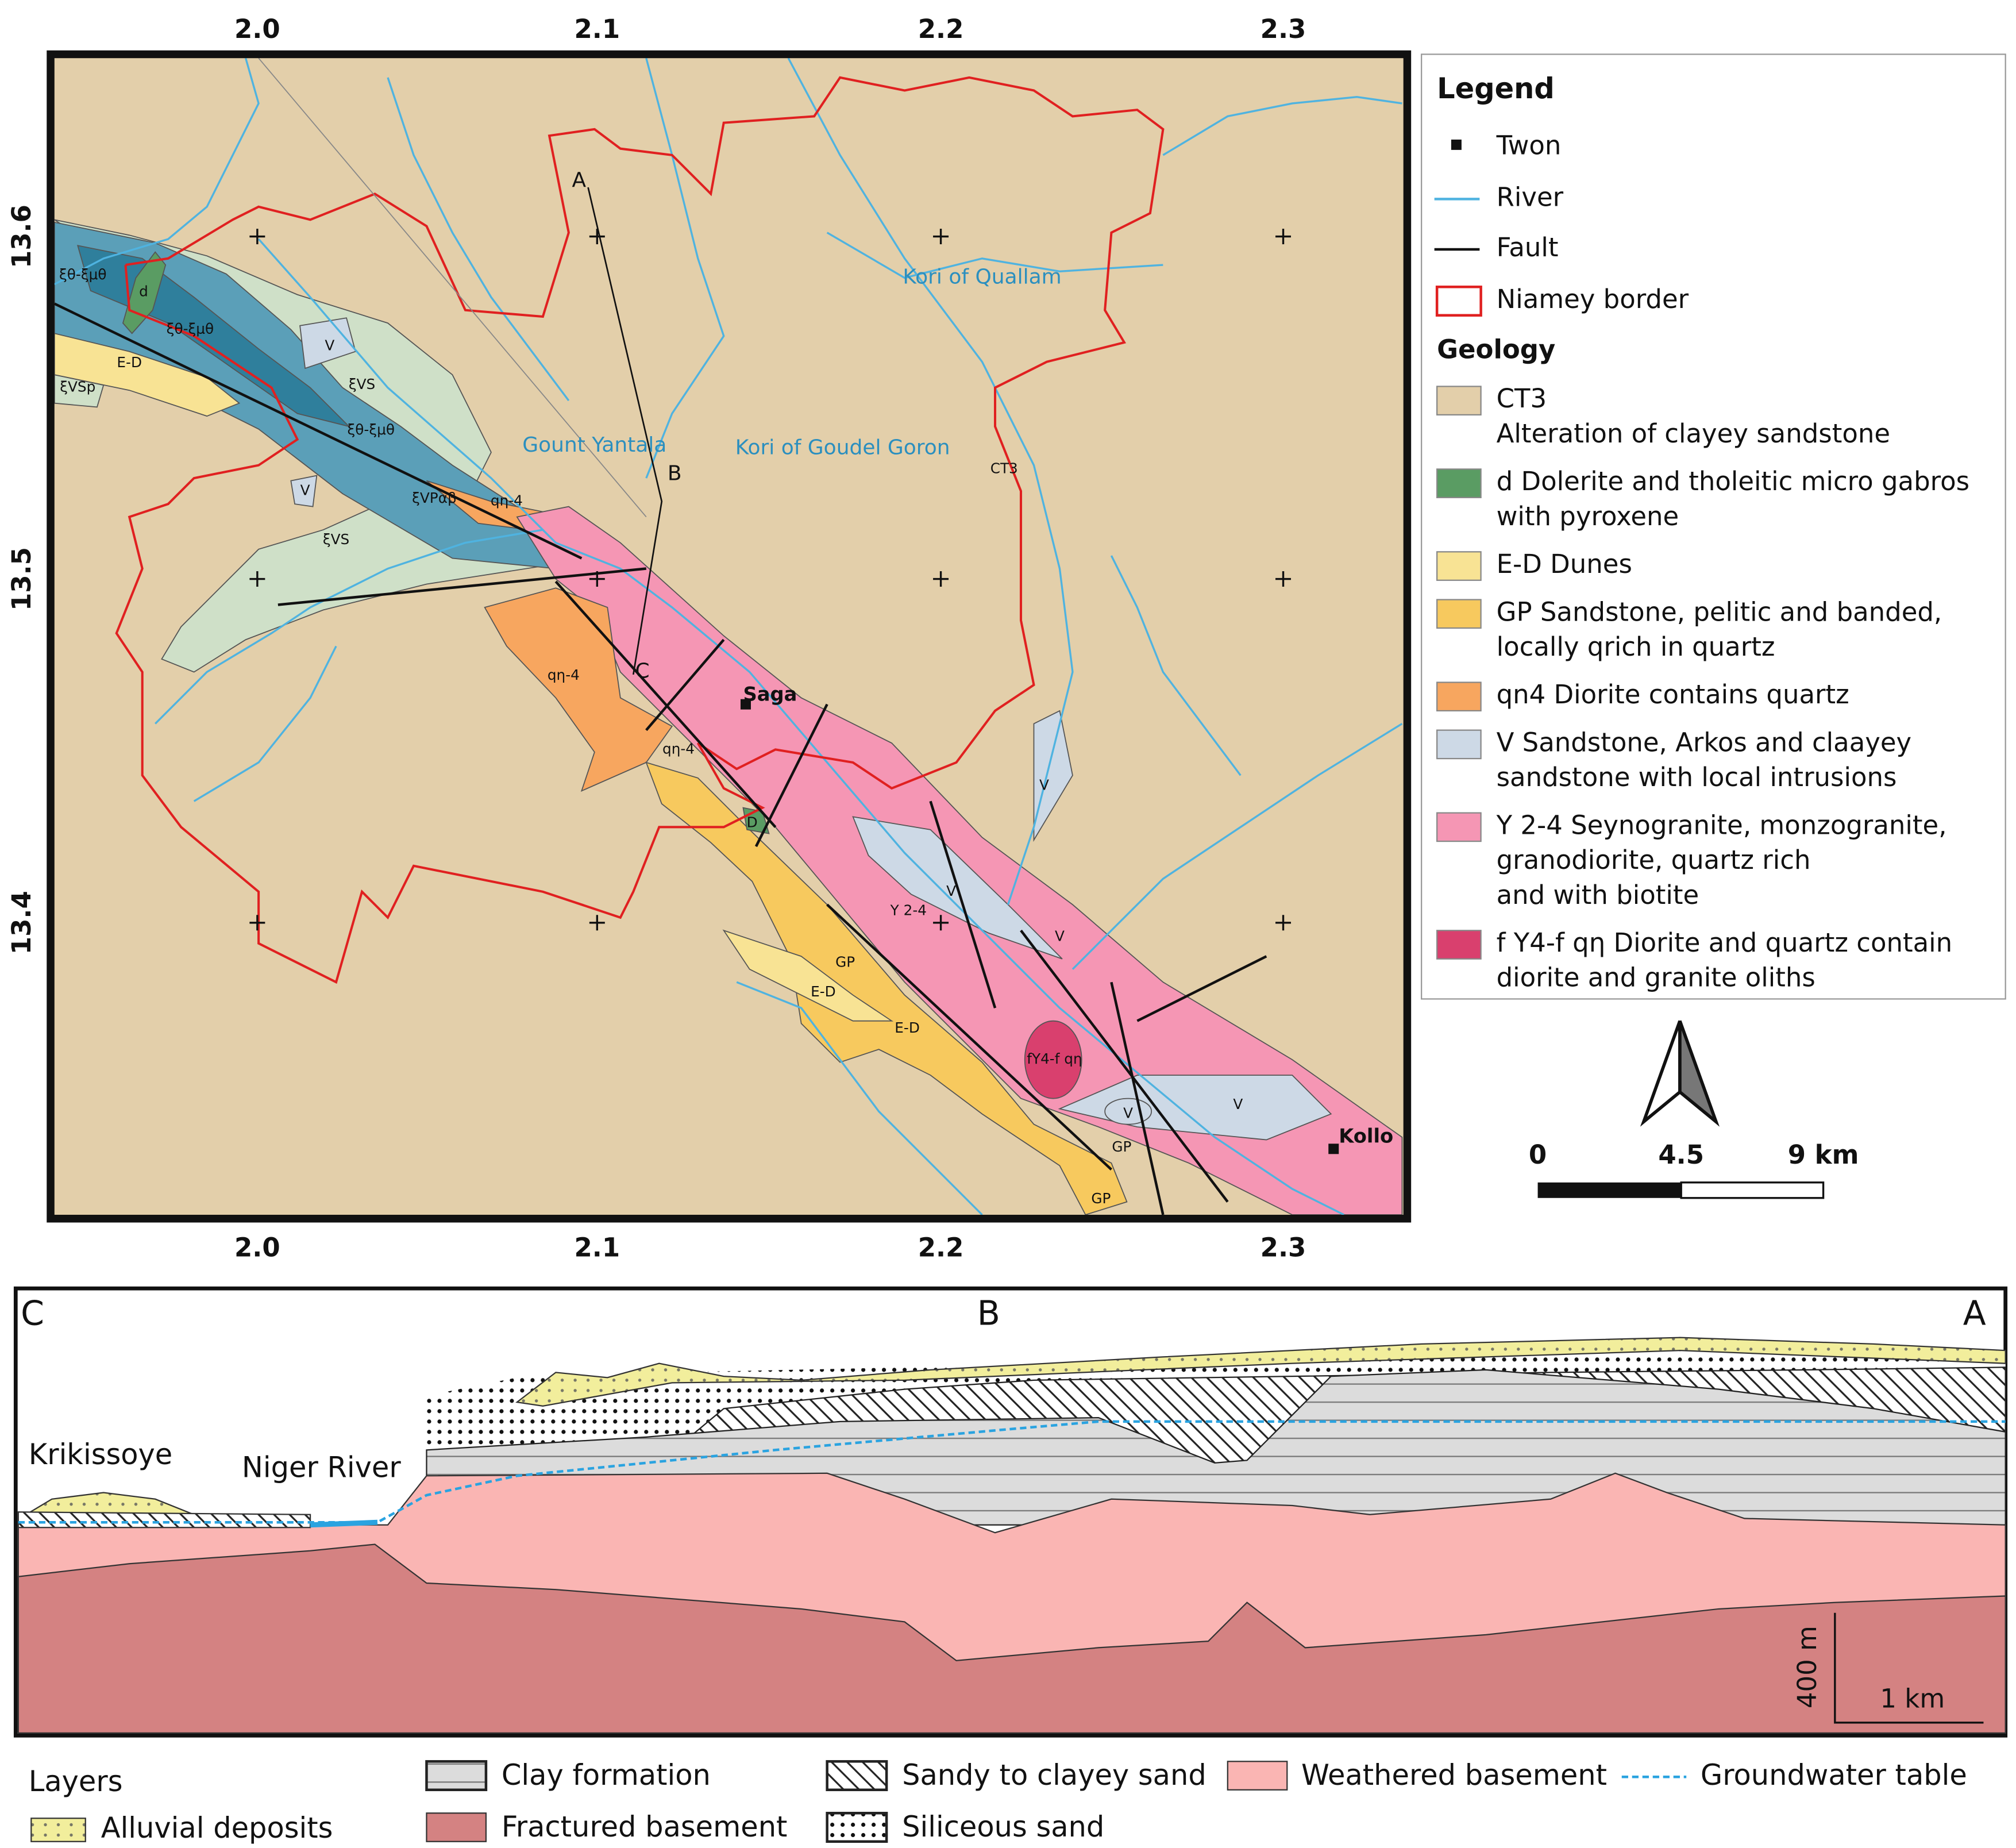 This screenshot has height=1848, width=2016. I want to click on scale-bar: 4.5, so click(1681, 1154).